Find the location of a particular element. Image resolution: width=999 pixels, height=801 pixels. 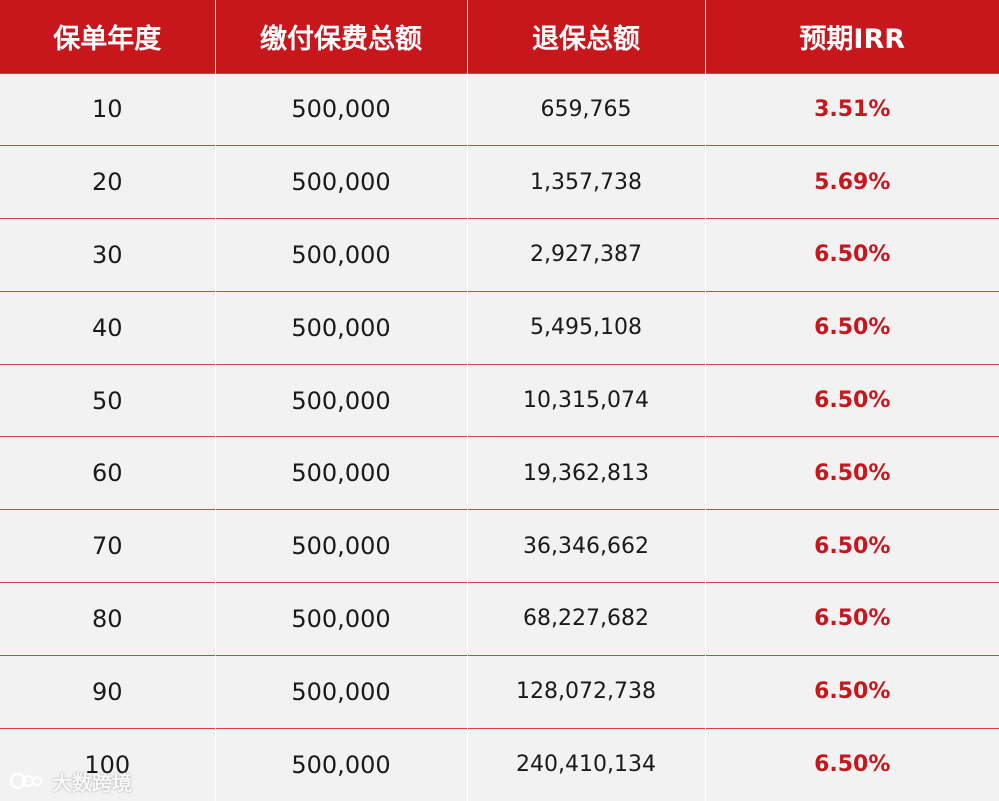

table-row: 30 500,000 2,927,387 6.50% is located at coordinates (499, 255).